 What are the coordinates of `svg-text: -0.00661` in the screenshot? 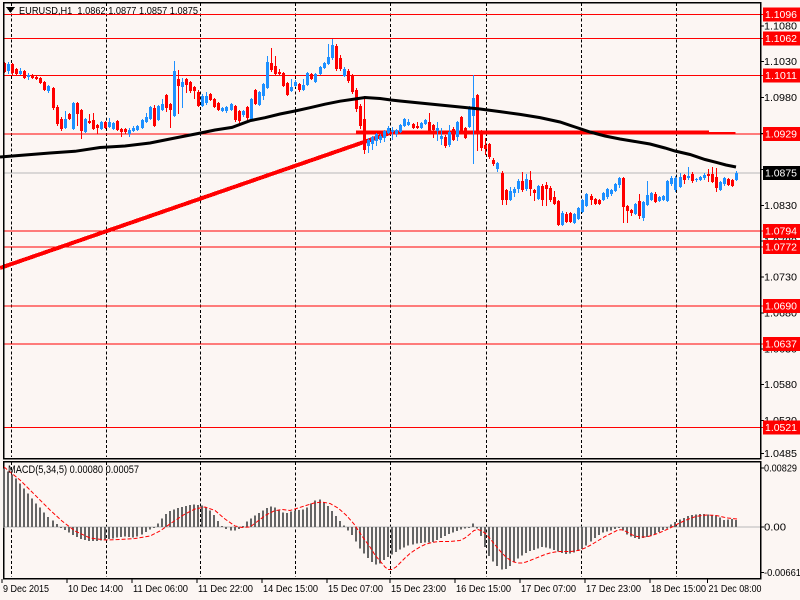 It's located at (782, 573).